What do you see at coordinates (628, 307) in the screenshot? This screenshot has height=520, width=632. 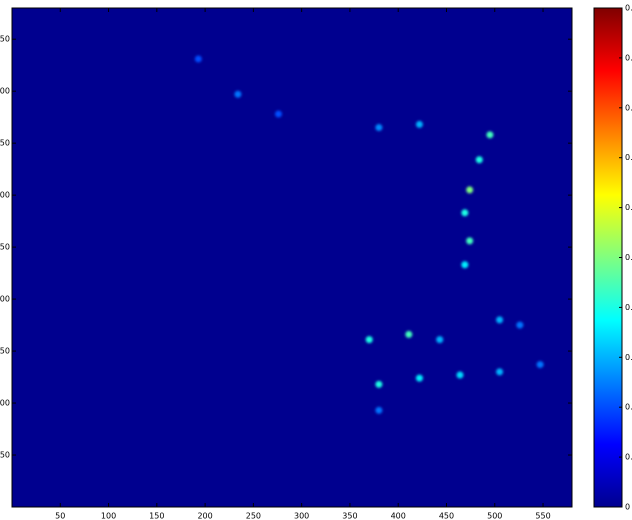 I see `colorbar-tick-label: 0.2` at bounding box center [628, 307].